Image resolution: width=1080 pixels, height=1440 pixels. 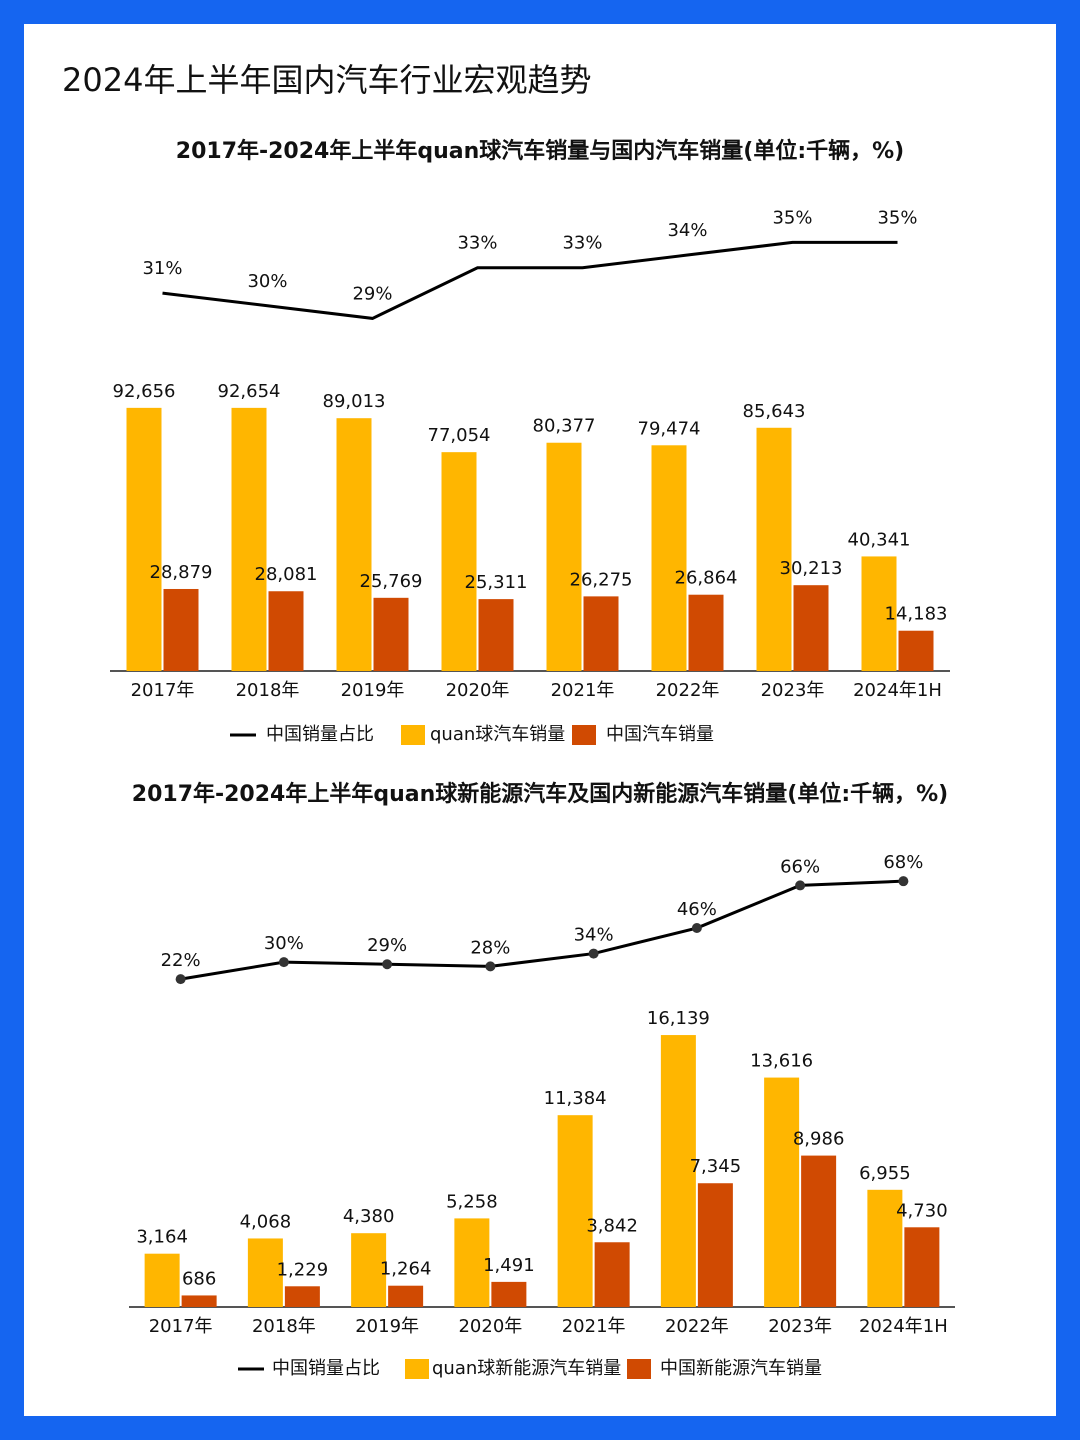 I want to click on value-label: 79,474, so click(x=669, y=428).